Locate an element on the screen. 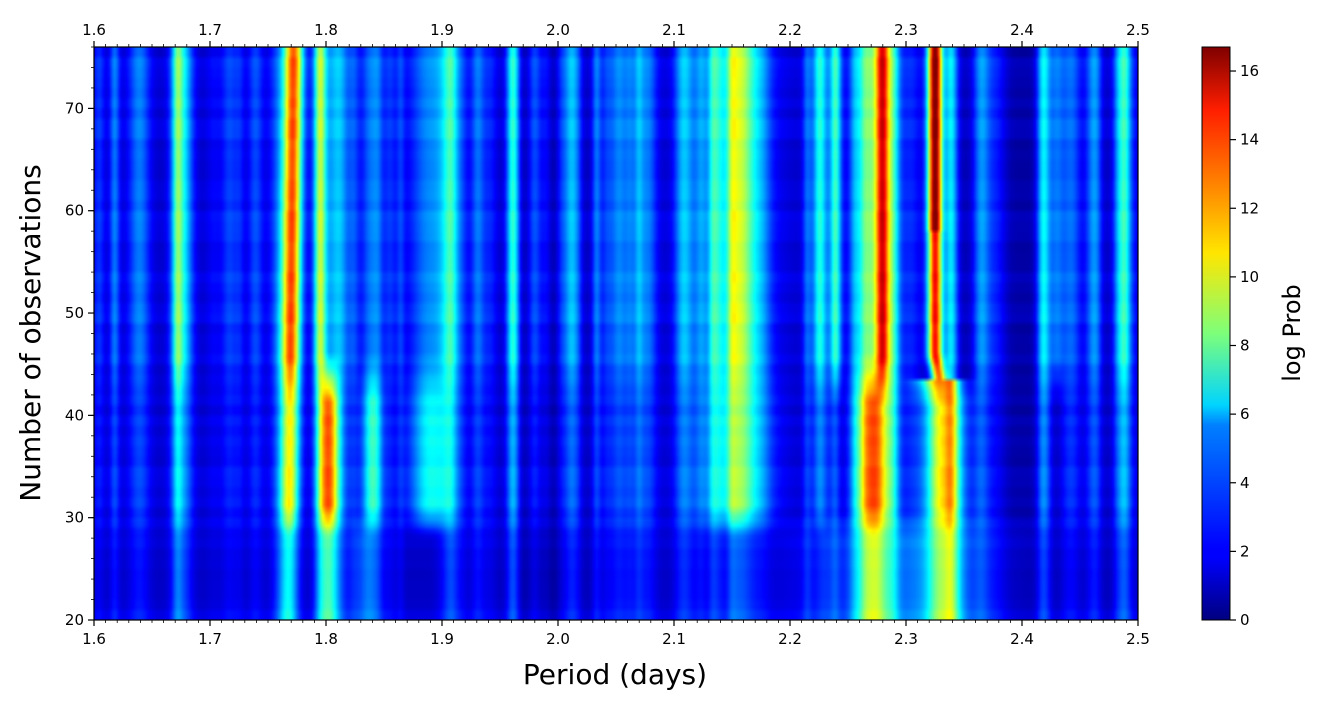 The width and height of the screenshot is (1320, 706). y-tick-label: 20 is located at coordinates (74, 620).